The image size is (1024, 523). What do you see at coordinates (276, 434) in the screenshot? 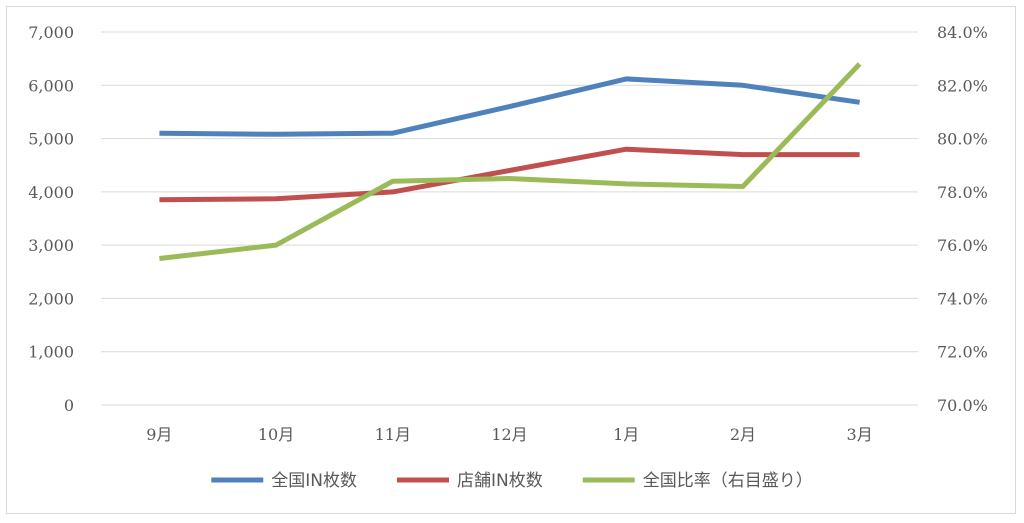
I see `x-tick-label: 10月` at bounding box center [276, 434].